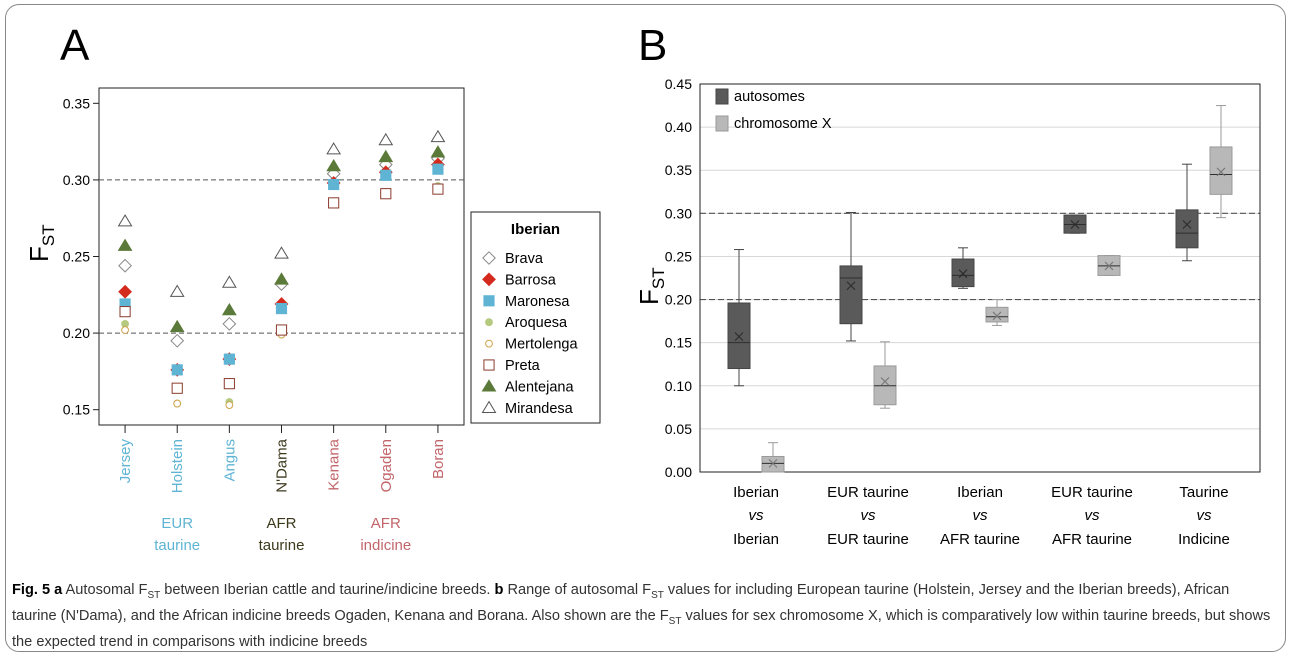  What do you see at coordinates (678, 472) in the screenshot?
I see `panel-b-ytick-label: 0.00` at bounding box center [678, 472].